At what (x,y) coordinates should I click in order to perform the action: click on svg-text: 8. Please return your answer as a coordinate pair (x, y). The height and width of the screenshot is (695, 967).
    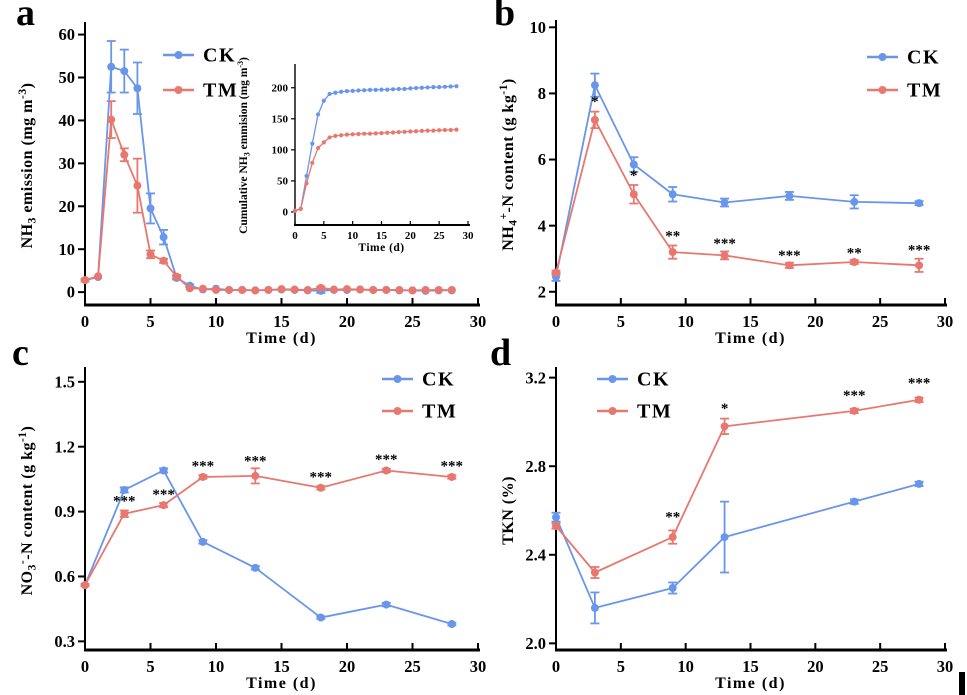
    Looking at the image, I should click on (542, 93).